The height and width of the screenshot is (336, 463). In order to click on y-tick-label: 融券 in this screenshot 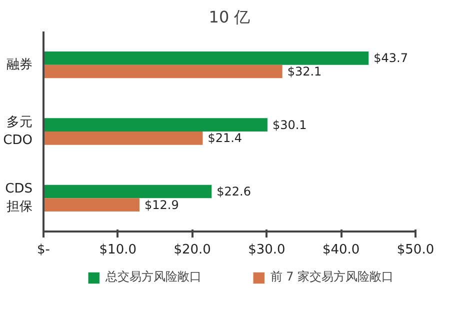, I will do `click(19, 64)`.